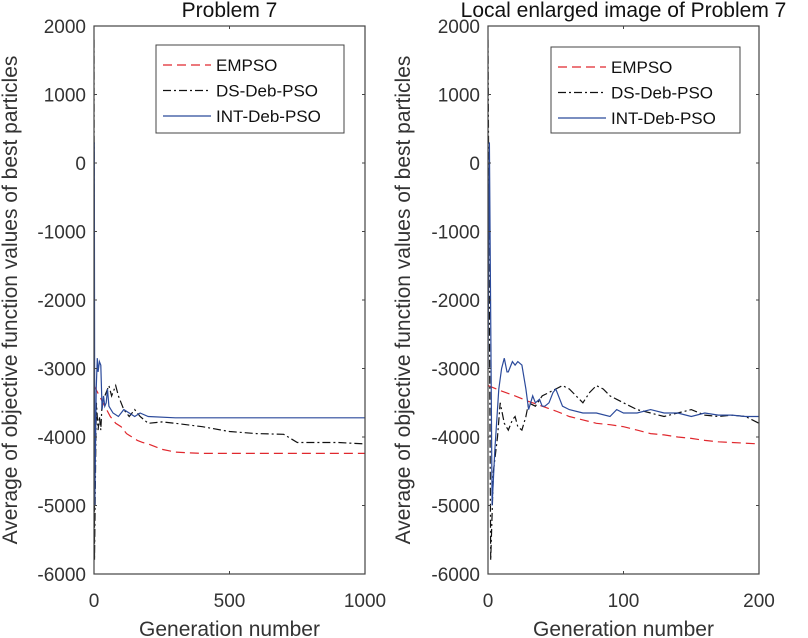 The image size is (808, 638). Describe the element at coordinates (230, 11) in the screenshot. I see `chart-title: Problem 7` at that location.